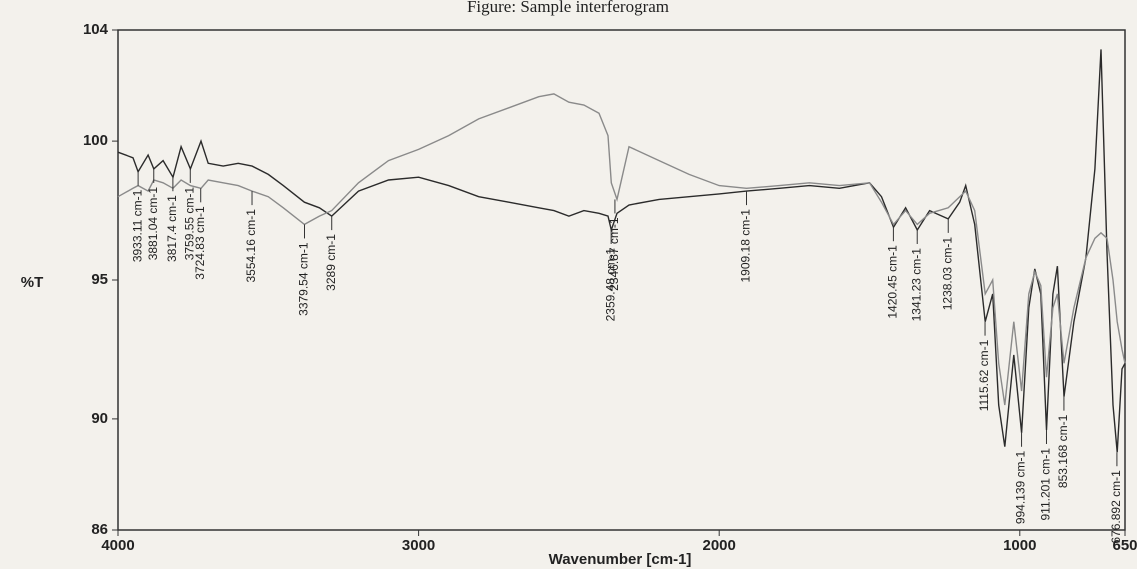  Describe the element at coordinates (620, 559) in the screenshot. I see `x-axis-label: Wavenumber [cm-1]` at that location.